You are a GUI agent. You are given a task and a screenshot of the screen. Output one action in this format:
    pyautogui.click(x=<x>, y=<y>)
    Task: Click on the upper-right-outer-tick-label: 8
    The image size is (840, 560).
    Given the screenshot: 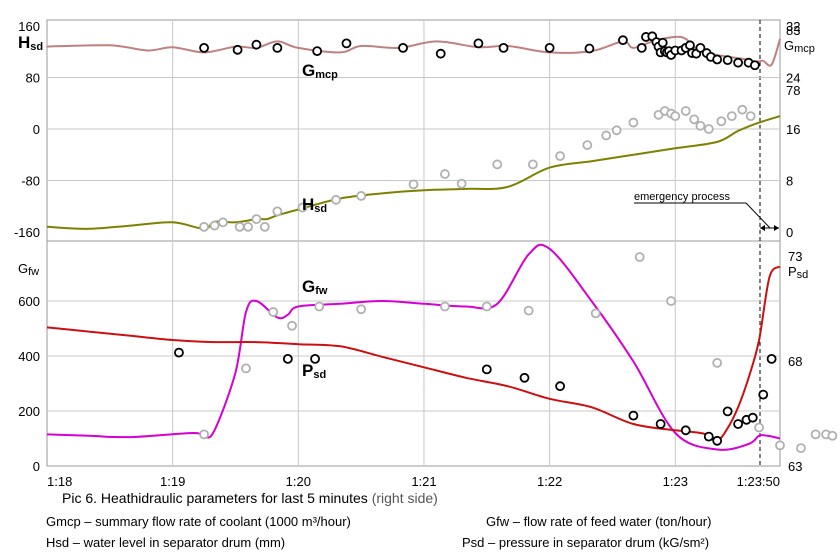 What is the action you would take?
    pyautogui.click(x=789, y=181)
    